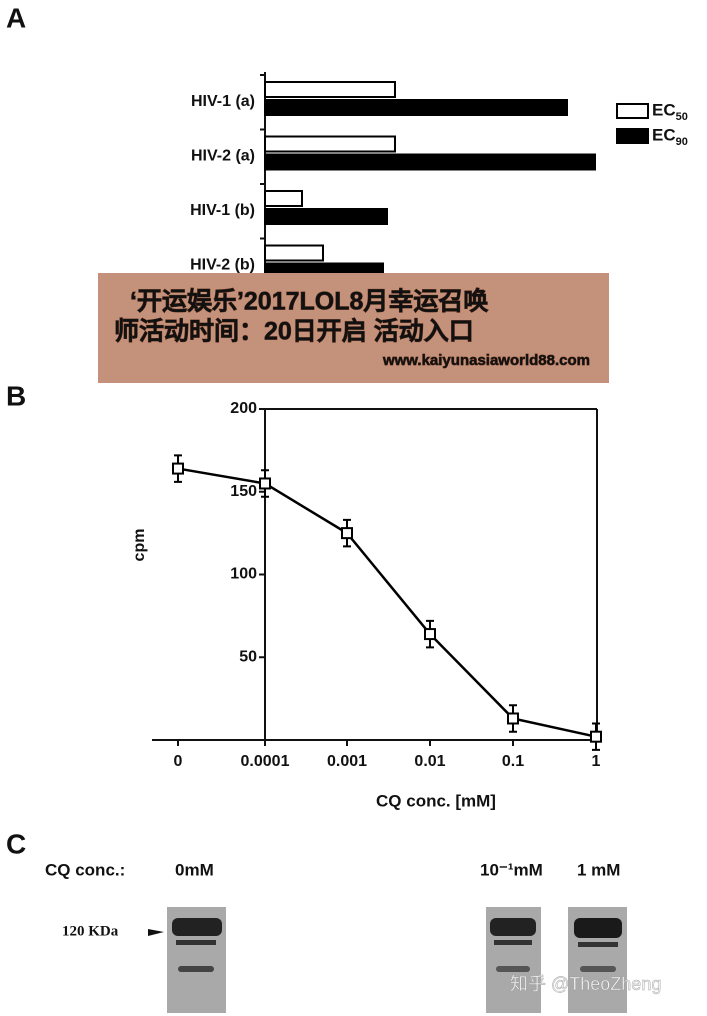  What do you see at coordinates (16, 395) in the screenshot?
I see `panel-label: B` at bounding box center [16, 395].